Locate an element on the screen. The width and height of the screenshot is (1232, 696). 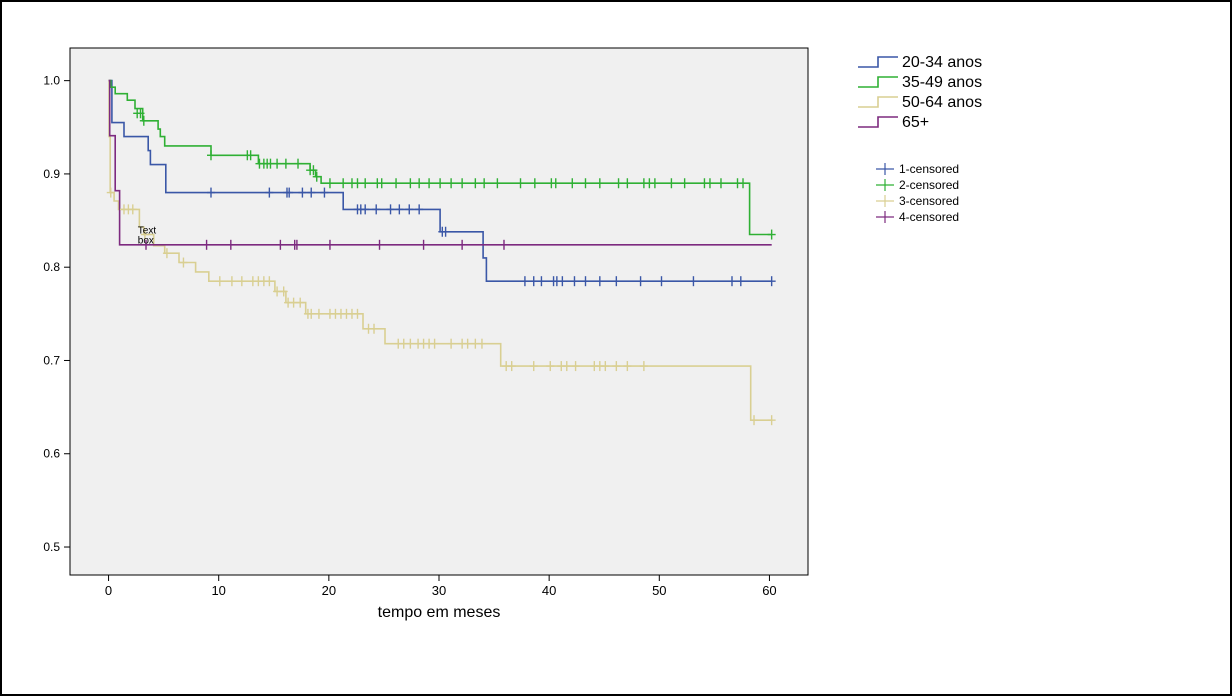
y-tick-label: 0.6 is located at coordinates (51, 454).